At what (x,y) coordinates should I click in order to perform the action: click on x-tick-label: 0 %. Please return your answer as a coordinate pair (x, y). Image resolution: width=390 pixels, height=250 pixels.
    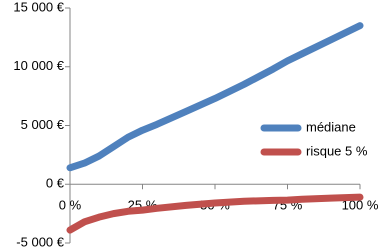
    Looking at the image, I should click on (70, 205).